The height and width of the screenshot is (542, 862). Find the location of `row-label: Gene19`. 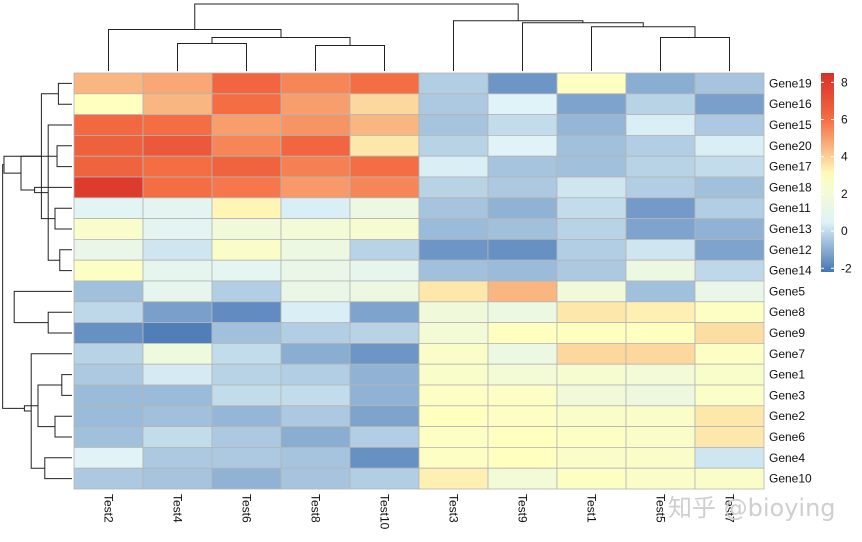

row-label: Gene19 is located at coordinates (790, 83).